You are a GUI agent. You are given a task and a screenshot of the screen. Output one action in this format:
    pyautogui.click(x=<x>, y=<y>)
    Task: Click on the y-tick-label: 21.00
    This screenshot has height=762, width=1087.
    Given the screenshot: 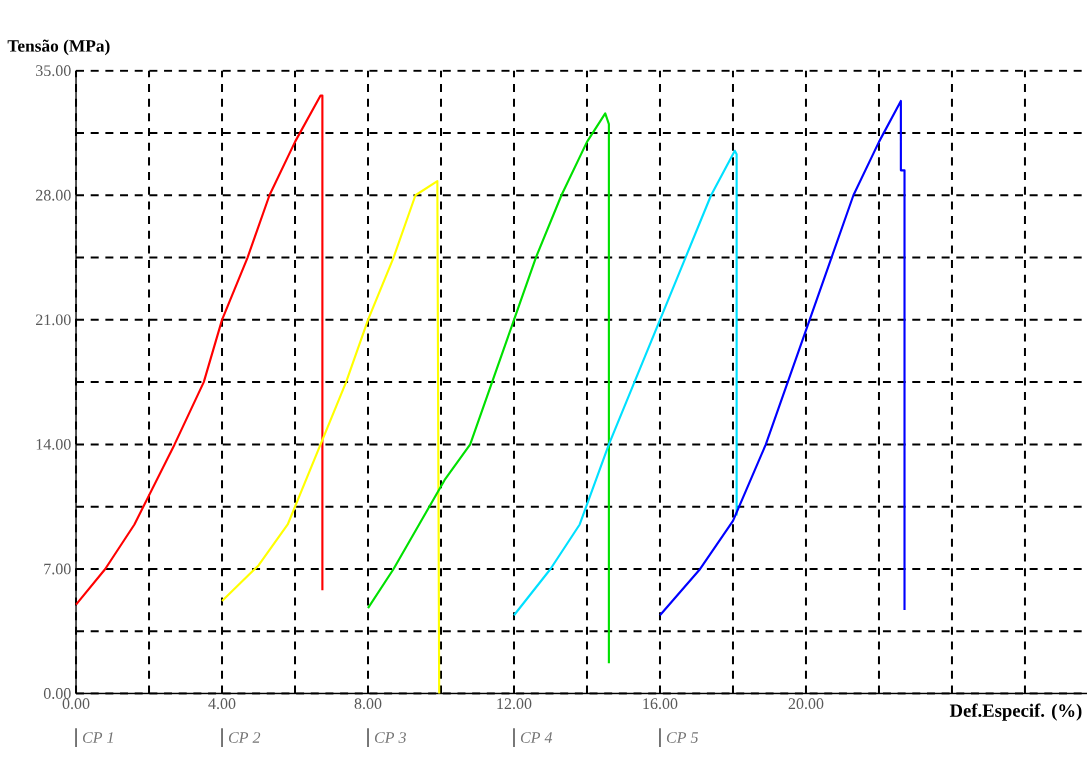 What is the action you would take?
    pyautogui.click(x=53, y=320)
    